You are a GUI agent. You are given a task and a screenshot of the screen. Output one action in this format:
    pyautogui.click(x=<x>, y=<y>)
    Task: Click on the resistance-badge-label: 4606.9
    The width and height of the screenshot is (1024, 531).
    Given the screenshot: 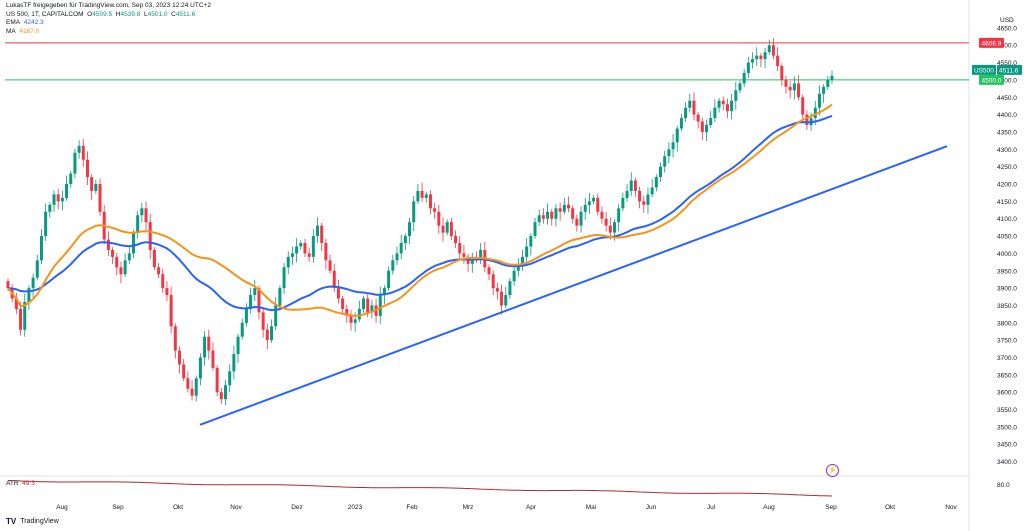 What is the action you would take?
    pyautogui.click(x=992, y=43)
    